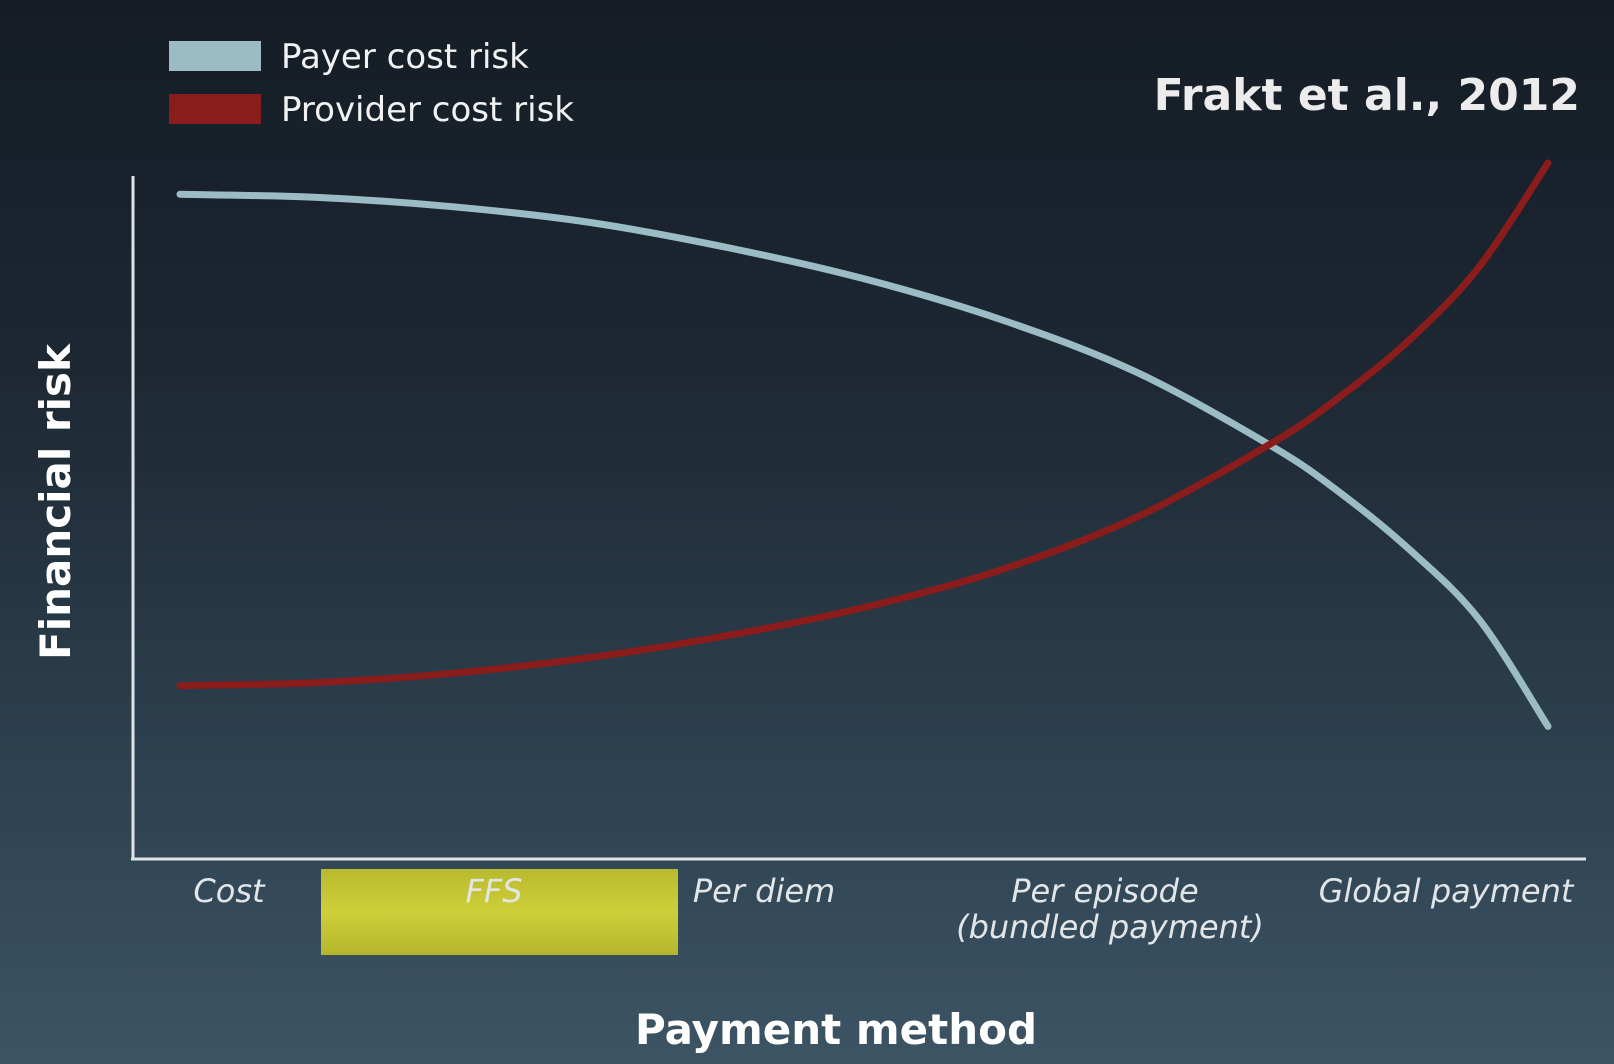 This screenshot has height=1064, width=1614. I want to click on y-axis-label: Financial risk, so click(55, 501).